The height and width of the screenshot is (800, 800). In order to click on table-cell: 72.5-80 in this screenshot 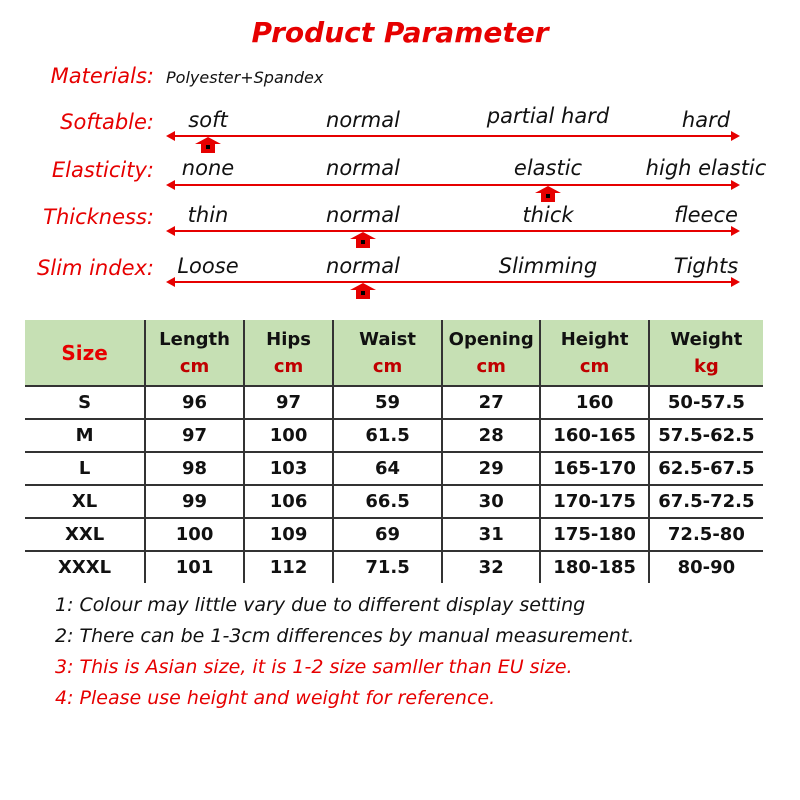, I will do `click(705, 534)`.